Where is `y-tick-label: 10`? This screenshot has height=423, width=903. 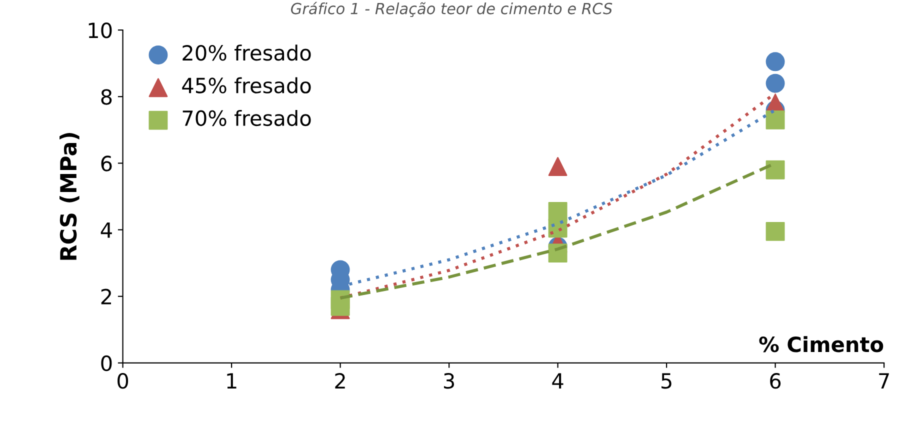
y-tick-label: 10 is located at coordinates (100, 30).